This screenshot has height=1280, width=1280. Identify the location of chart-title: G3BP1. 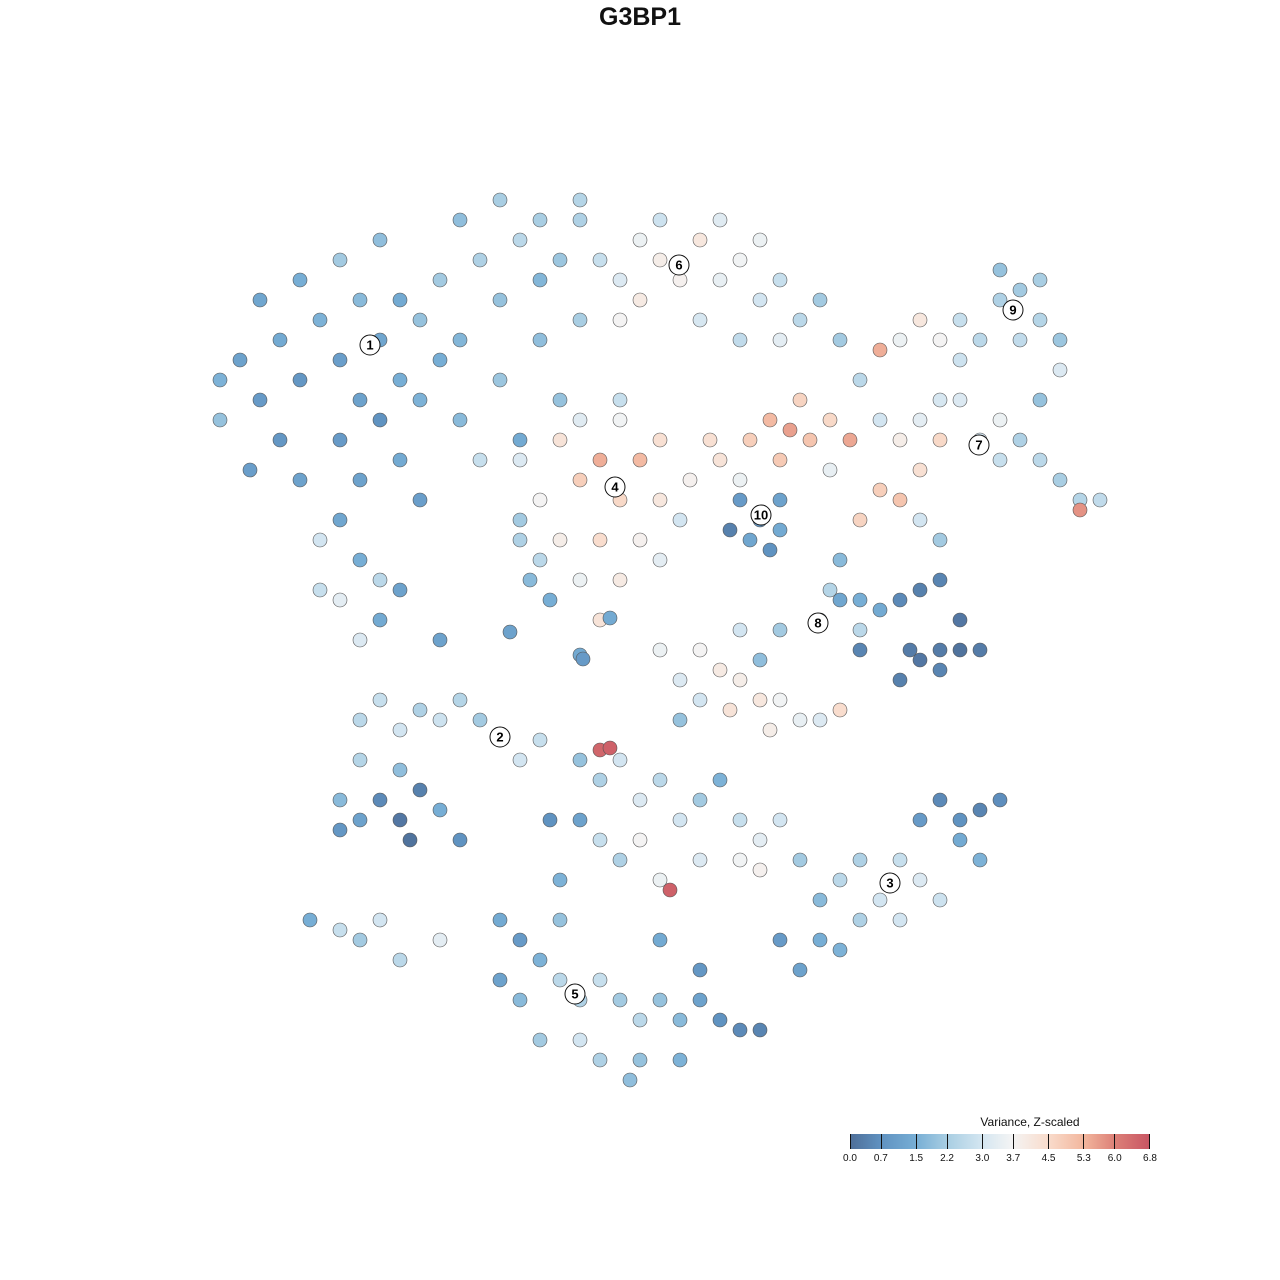
(640, 17).